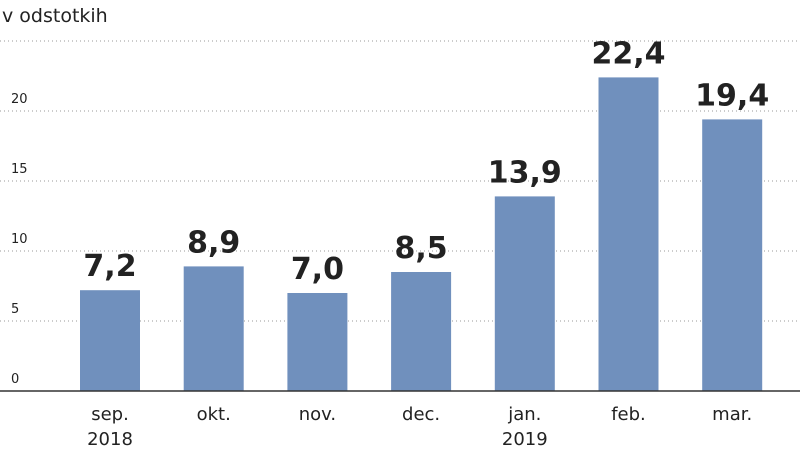 The height and width of the screenshot is (450, 800). Describe the element at coordinates (525, 172) in the screenshot. I see `data-label: 13,9` at that location.